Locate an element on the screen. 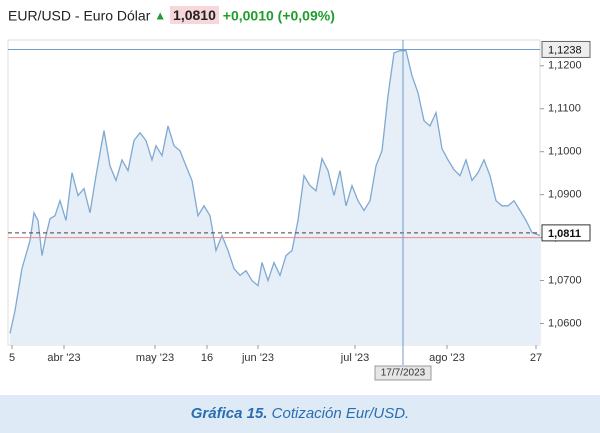 Image resolution: width=600 pixels, height=433 pixels. x-tick-label: 5 is located at coordinates (12, 358).